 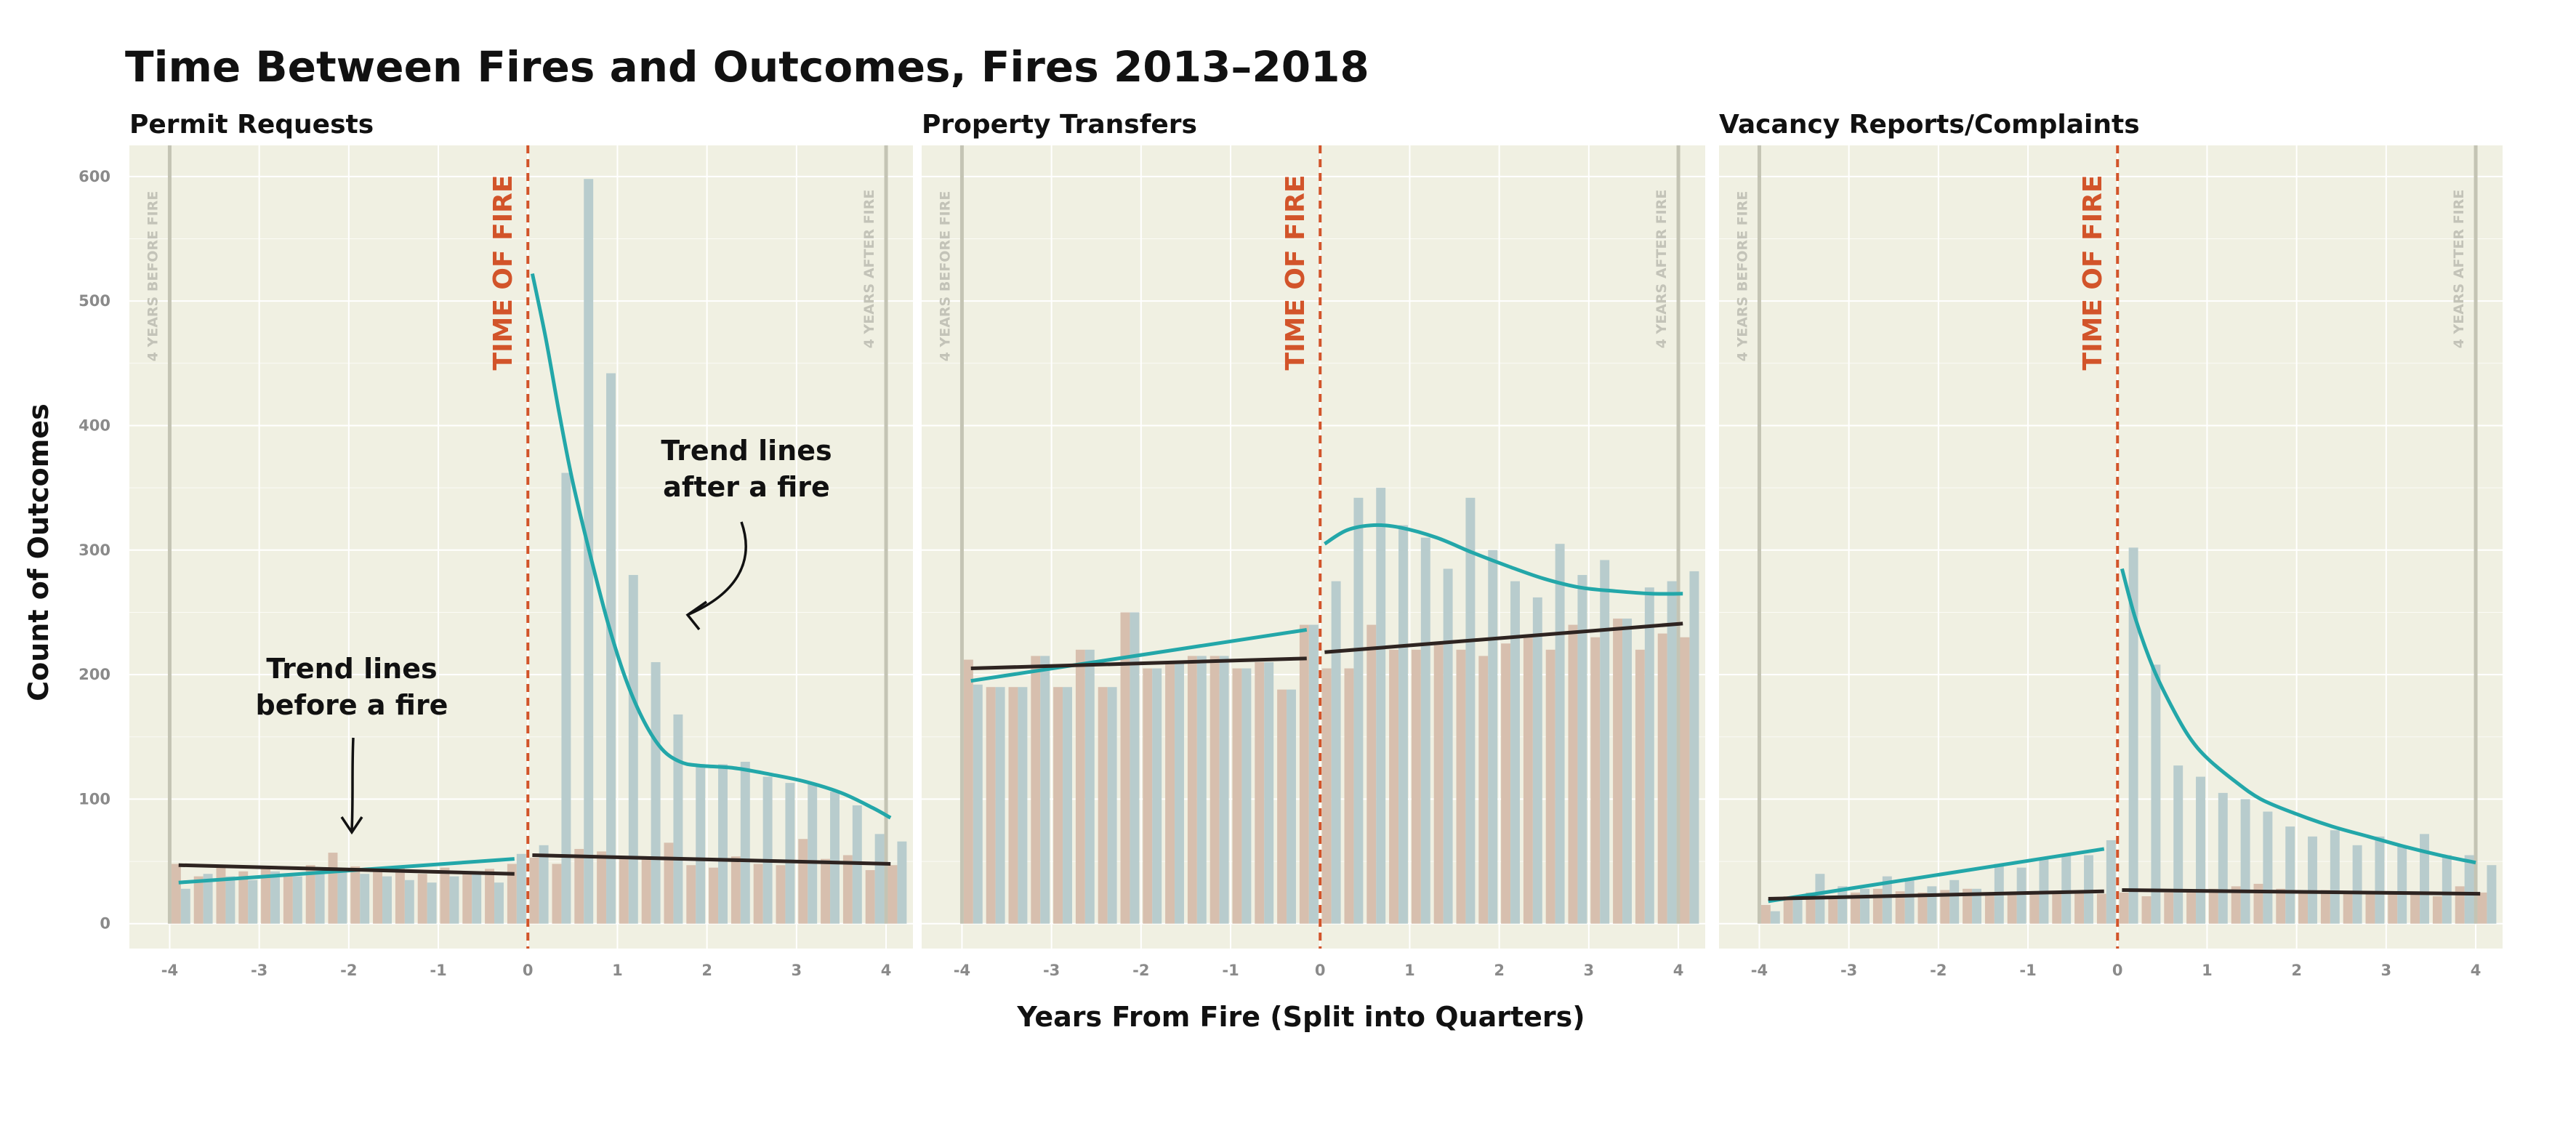 I want to click on y-tick-label: 300, so click(x=94, y=550).